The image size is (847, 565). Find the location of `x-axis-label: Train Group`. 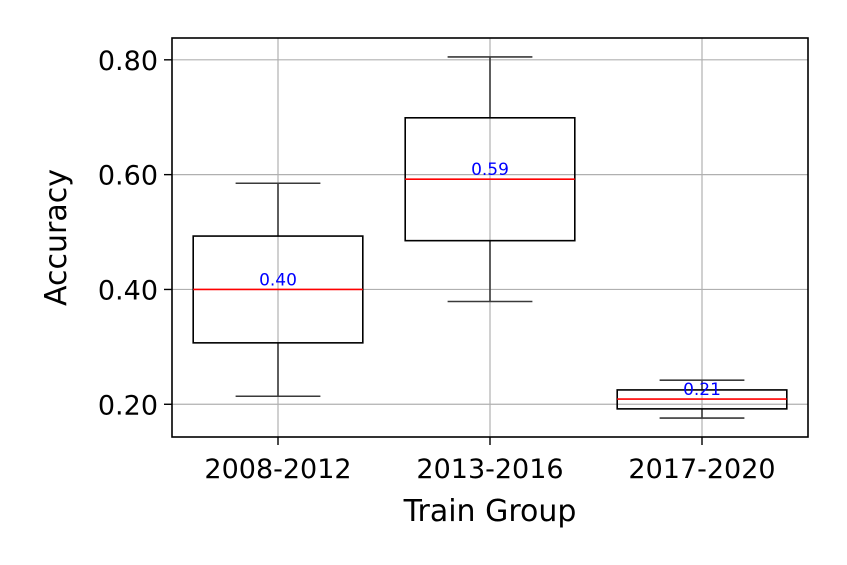

x-axis-label: Train Group is located at coordinates (490, 511).